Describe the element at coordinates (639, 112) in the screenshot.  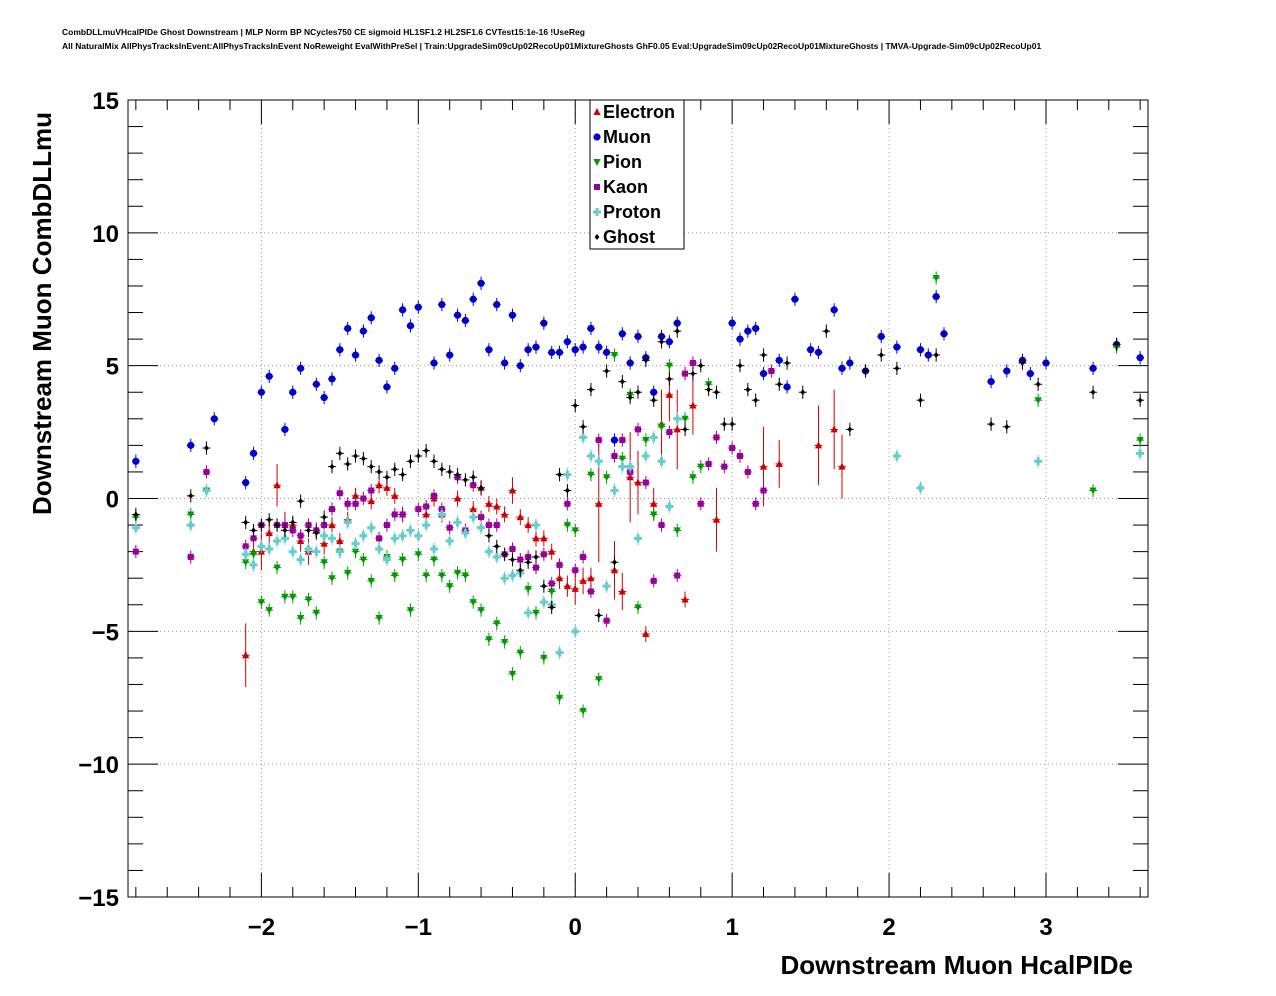
I see `legend-label-electron: Electron` at that location.